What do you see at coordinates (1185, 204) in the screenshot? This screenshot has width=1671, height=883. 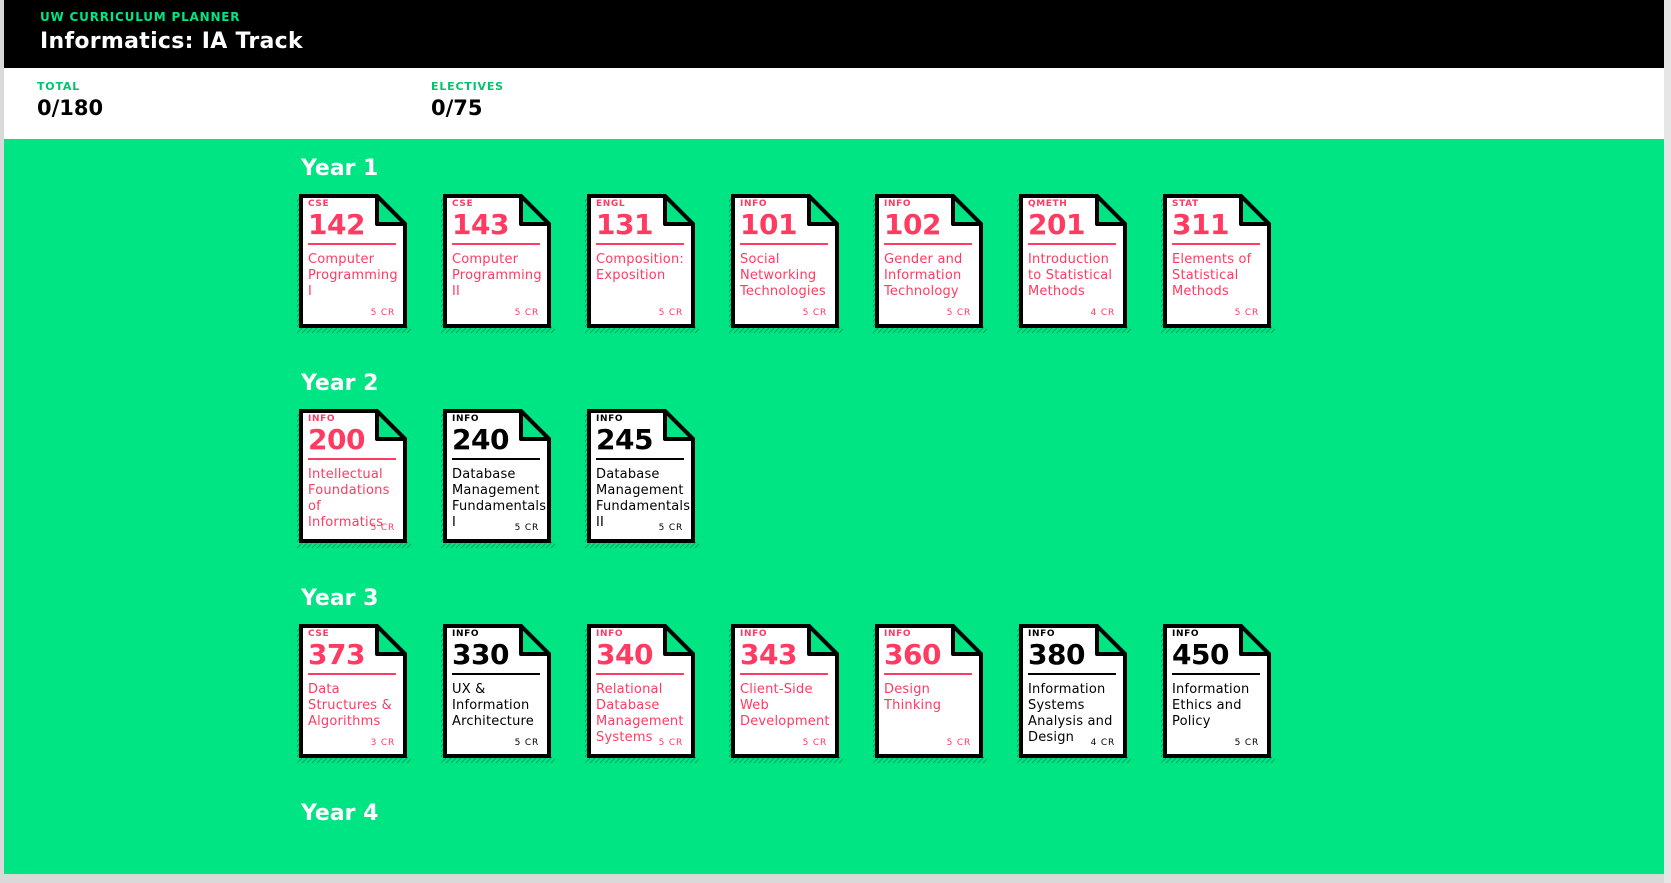 I see `course-dept: STAT` at bounding box center [1185, 204].